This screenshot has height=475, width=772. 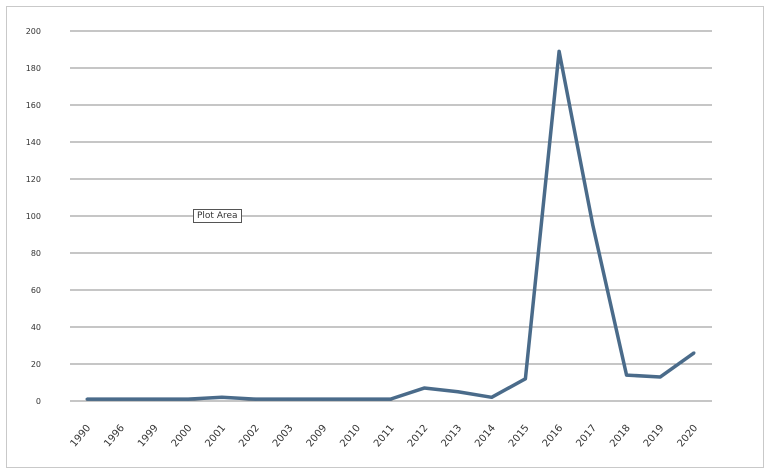 What do you see at coordinates (317, 436) in the screenshot?
I see `x-tick-label: 2009` at bounding box center [317, 436].